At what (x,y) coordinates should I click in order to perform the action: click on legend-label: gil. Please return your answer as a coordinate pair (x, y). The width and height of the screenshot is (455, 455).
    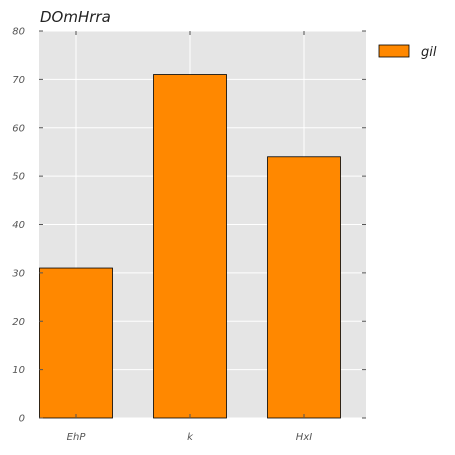
    Looking at the image, I should click on (429, 52).